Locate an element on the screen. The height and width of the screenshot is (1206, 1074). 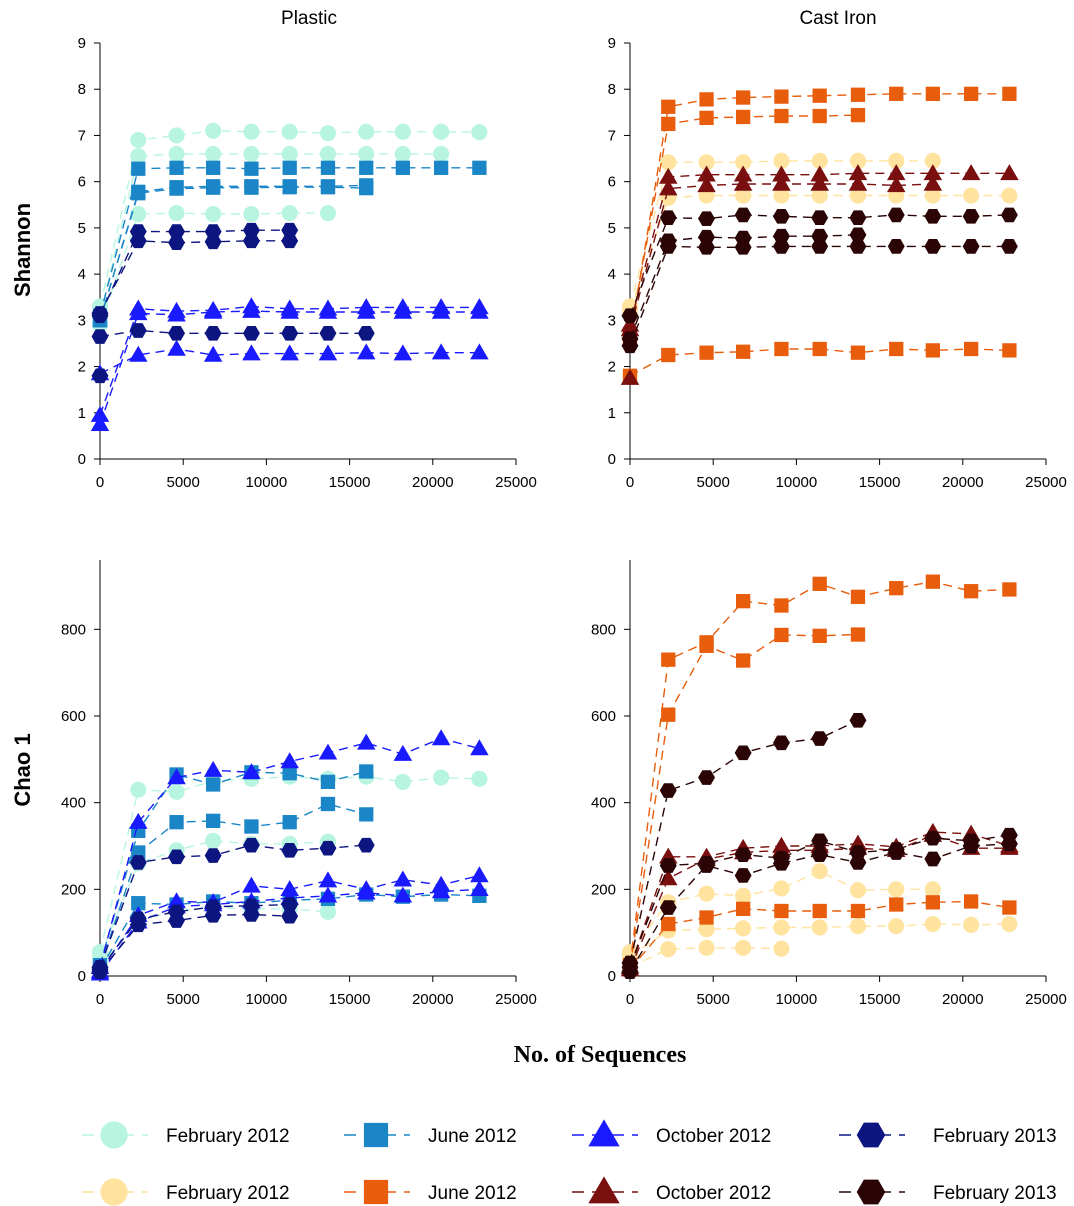
x-tick-label: 20000 is located at coordinates (433, 482).